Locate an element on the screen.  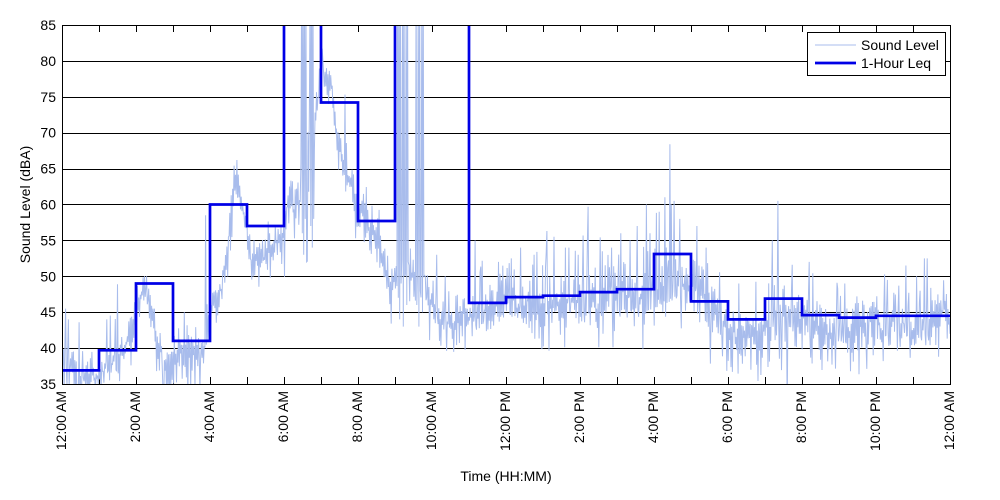
svg-text: 45 is located at coordinates (48, 312).